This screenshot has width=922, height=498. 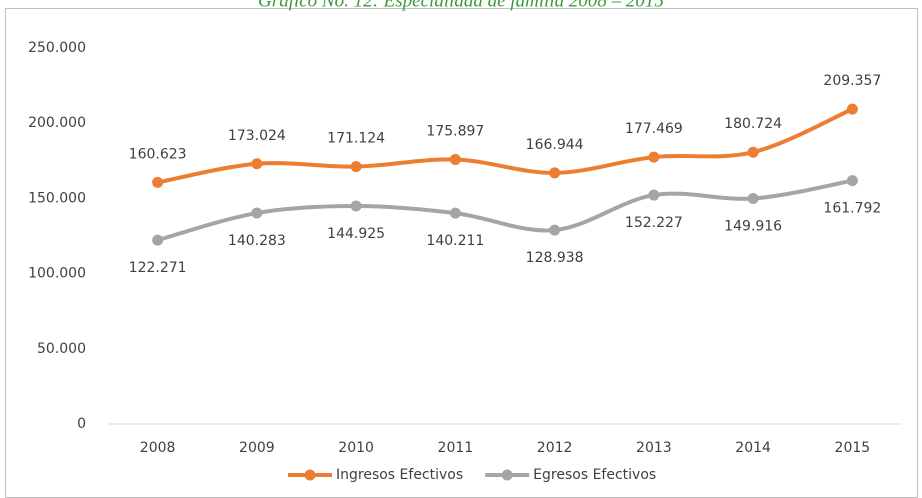 What do you see at coordinates (852, 81) in the screenshot?
I see `data-label: 209.357` at bounding box center [852, 81].